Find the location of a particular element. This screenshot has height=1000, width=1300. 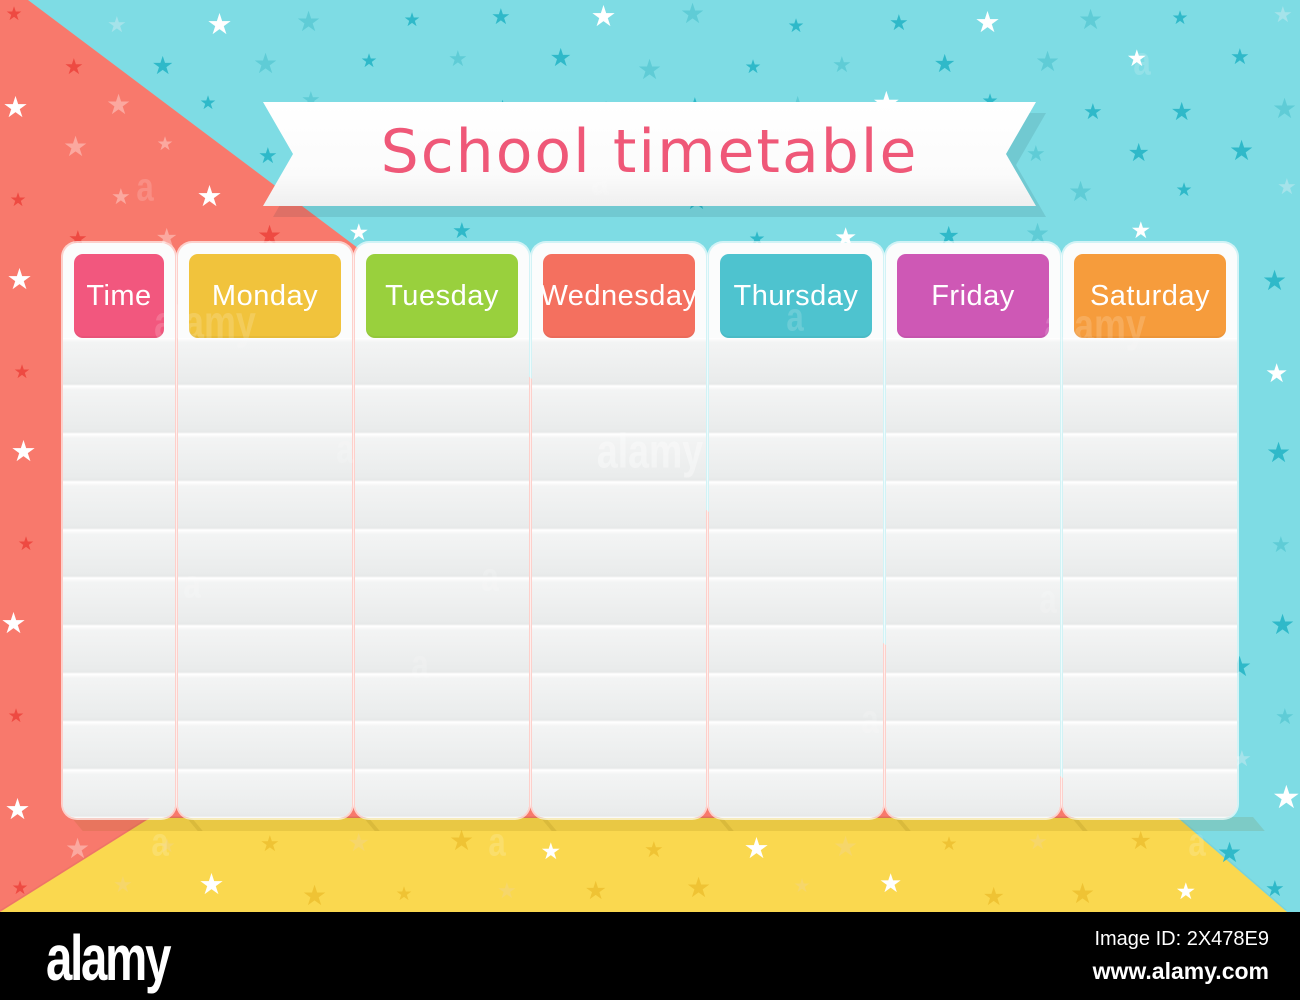

day-label: Thursday is located at coordinates (796, 295).